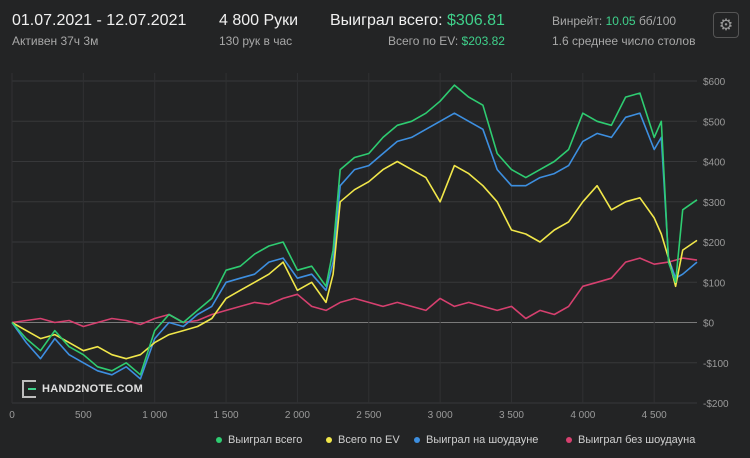 The height and width of the screenshot is (458, 750). I want to click on y-tick-label: -$100, so click(716, 364).